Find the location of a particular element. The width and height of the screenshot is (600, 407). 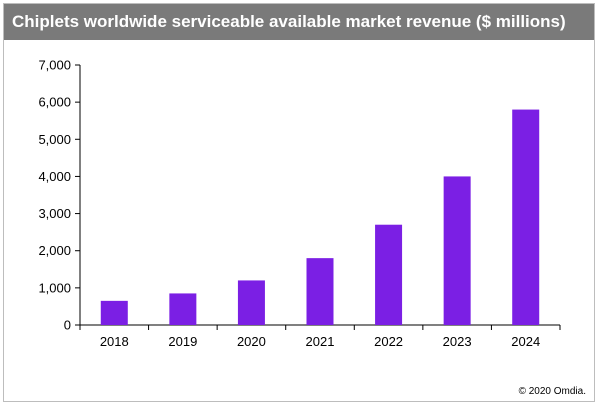

bar-2022 is located at coordinates (389, 274).